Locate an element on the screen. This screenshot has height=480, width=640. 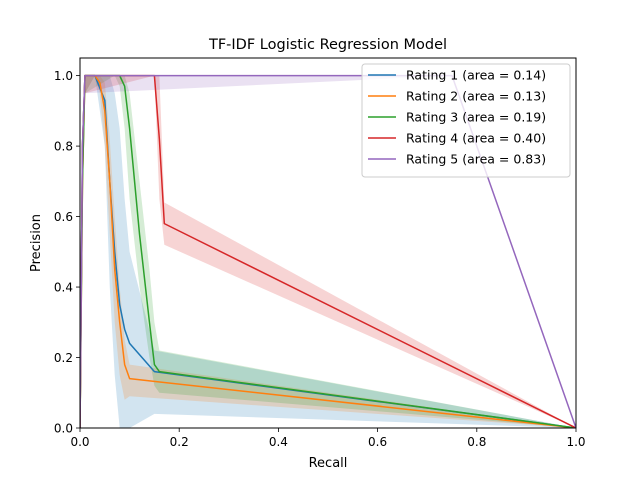
x-tick-label: 0.4 is located at coordinates (278, 442).